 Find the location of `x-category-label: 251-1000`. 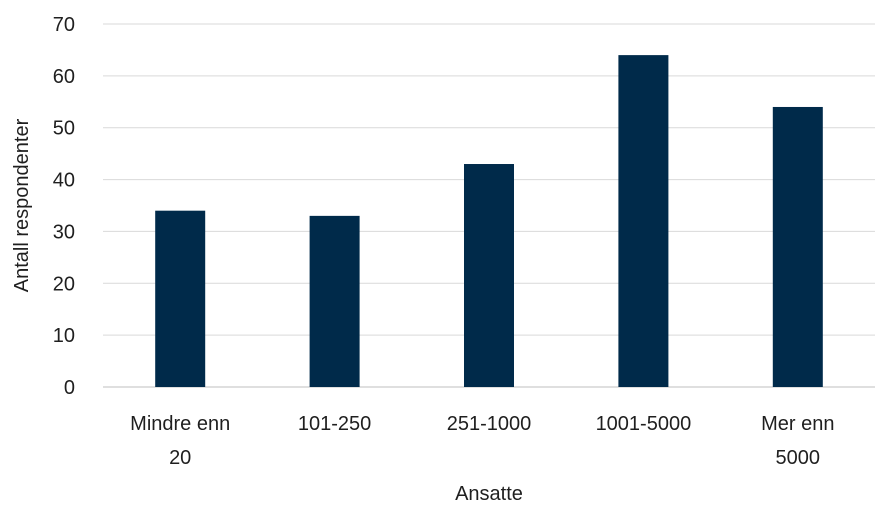

x-category-label: 251-1000 is located at coordinates (489, 424).